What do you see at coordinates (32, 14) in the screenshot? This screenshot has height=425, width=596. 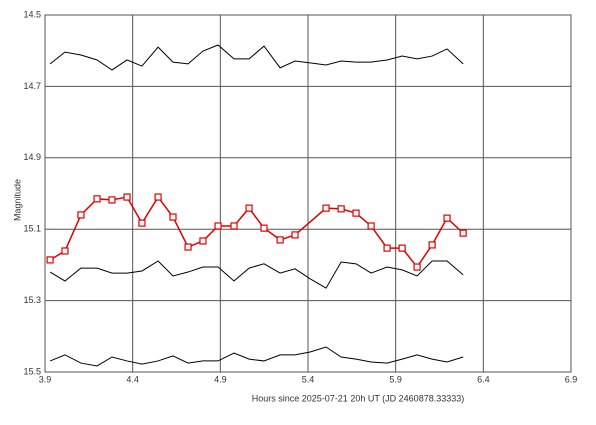 I see `y-tick-label: 14.5` at bounding box center [32, 14].